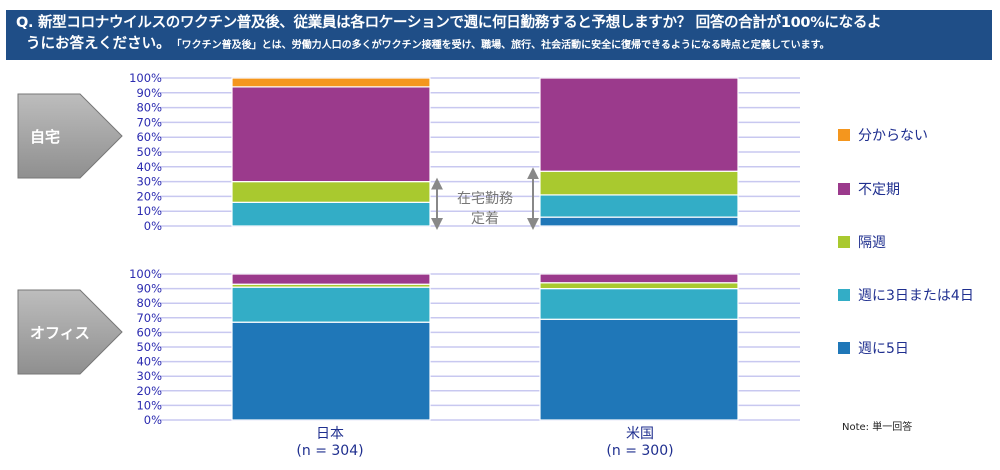  Describe the element at coordinates (872, 243) in the screenshot. I see `legend-label: 隔週` at that location.